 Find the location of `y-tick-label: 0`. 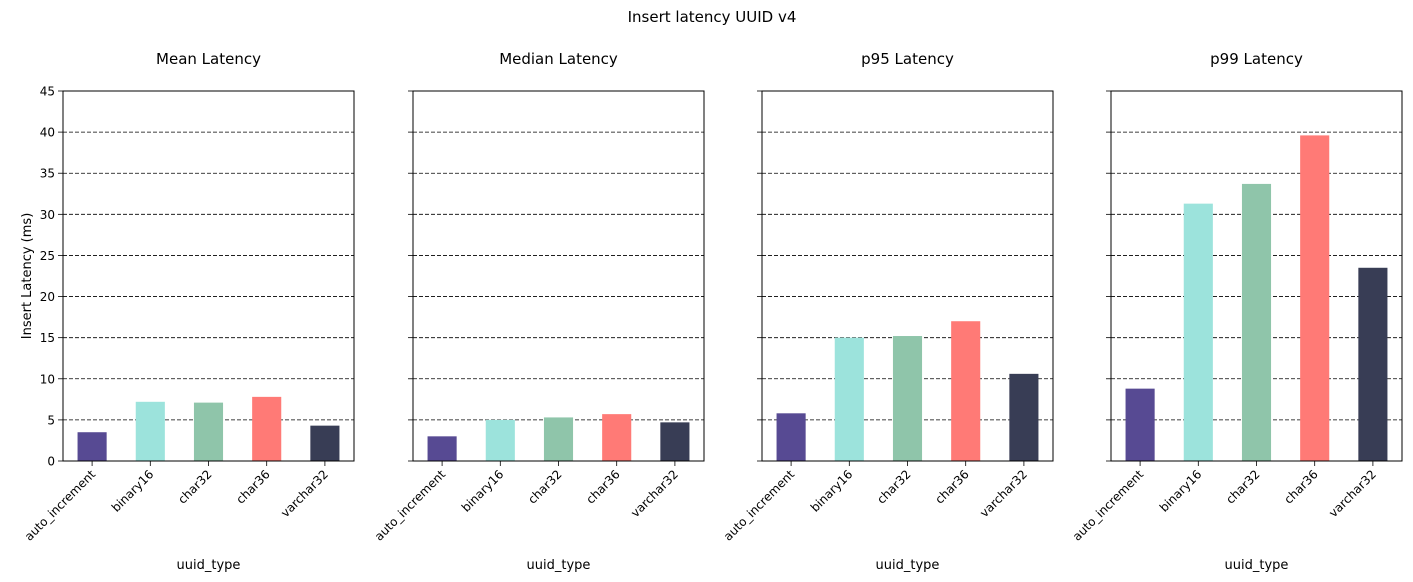

y-tick-label: 0 is located at coordinates (51, 462).